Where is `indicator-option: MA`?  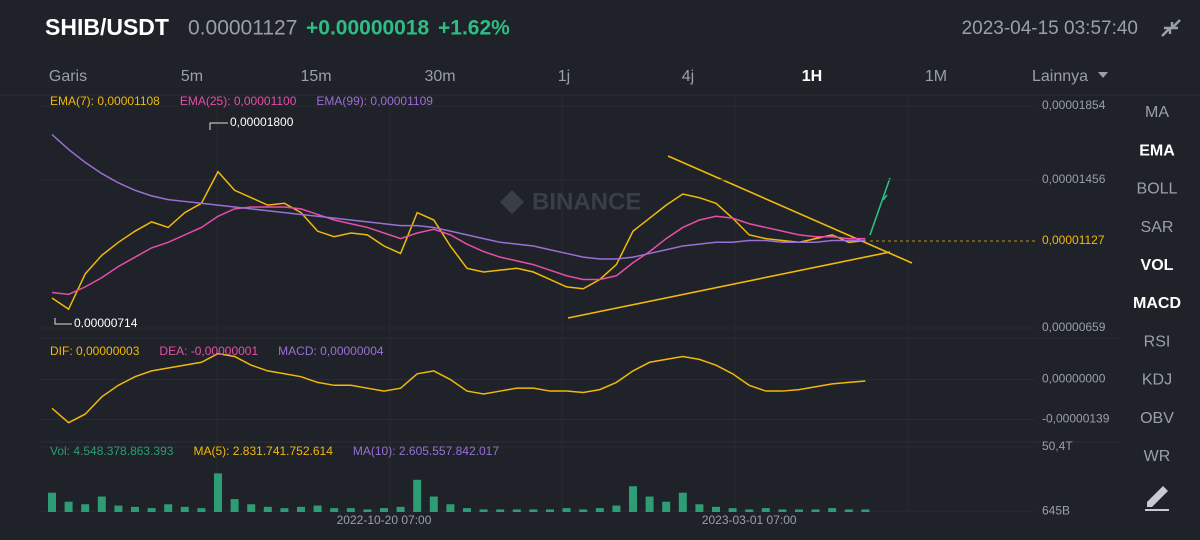 indicator-option: MA is located at coordinates (1157, 112).